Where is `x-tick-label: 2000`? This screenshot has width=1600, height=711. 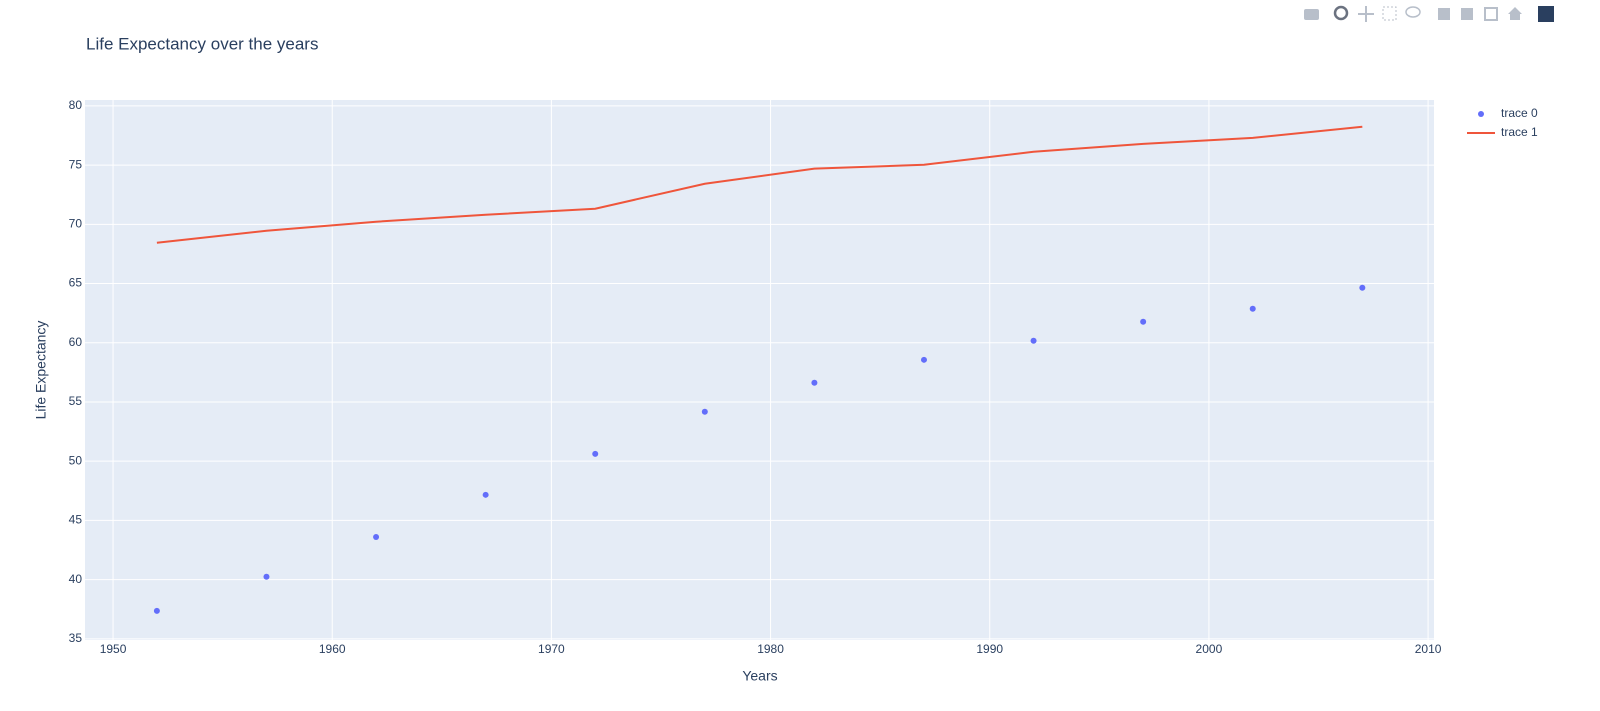
x-tick-label: 2000 is located at coordinates (1209, 649).